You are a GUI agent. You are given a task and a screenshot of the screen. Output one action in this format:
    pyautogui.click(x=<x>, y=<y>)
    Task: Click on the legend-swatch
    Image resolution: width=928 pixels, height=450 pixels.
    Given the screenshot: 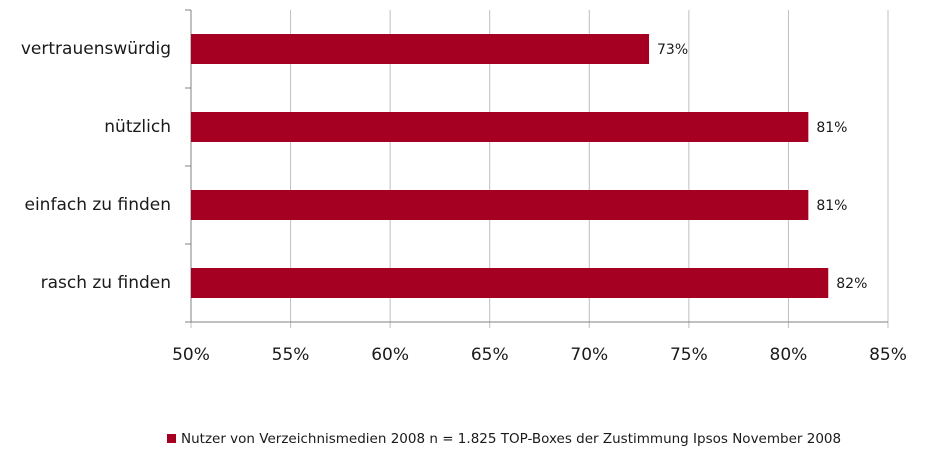 What is the action you would take?
    pyautogui.click(x=171, y=438)
    